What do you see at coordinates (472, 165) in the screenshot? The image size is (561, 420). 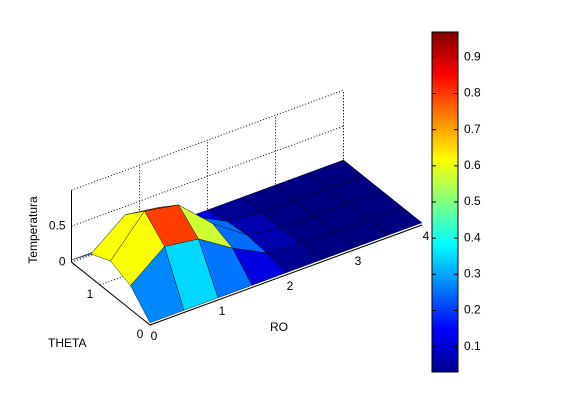 I see `colorbar-tick-label: 0.6` at bounding box center [472, 165].